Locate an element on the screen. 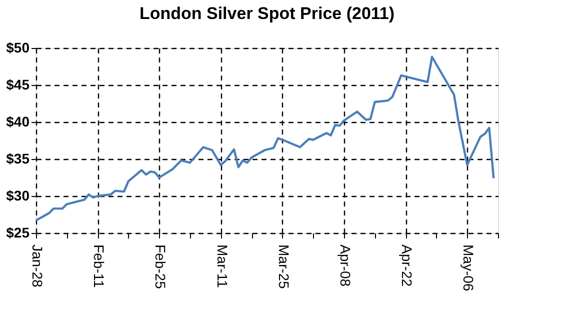 The width and height of the screenshot is (570, 331). x-tick-label: Jan-28 is located at coordinates (38, 266).